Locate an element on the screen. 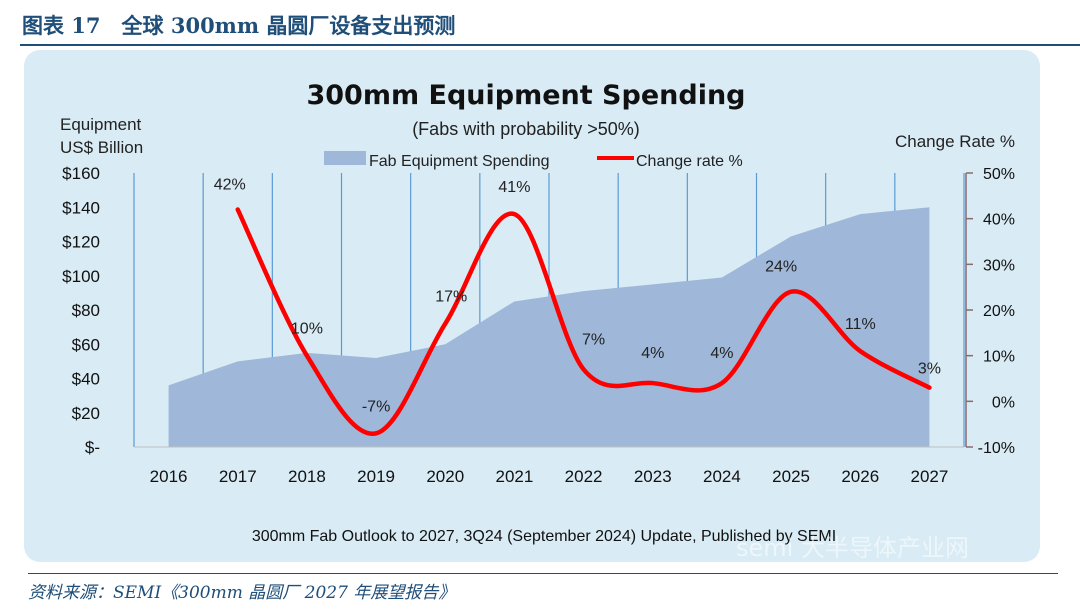 Image resolution: width=1080 pixels, height=613 pixels. change-rate-data-label: 42% is located at coordinates (230, 185).